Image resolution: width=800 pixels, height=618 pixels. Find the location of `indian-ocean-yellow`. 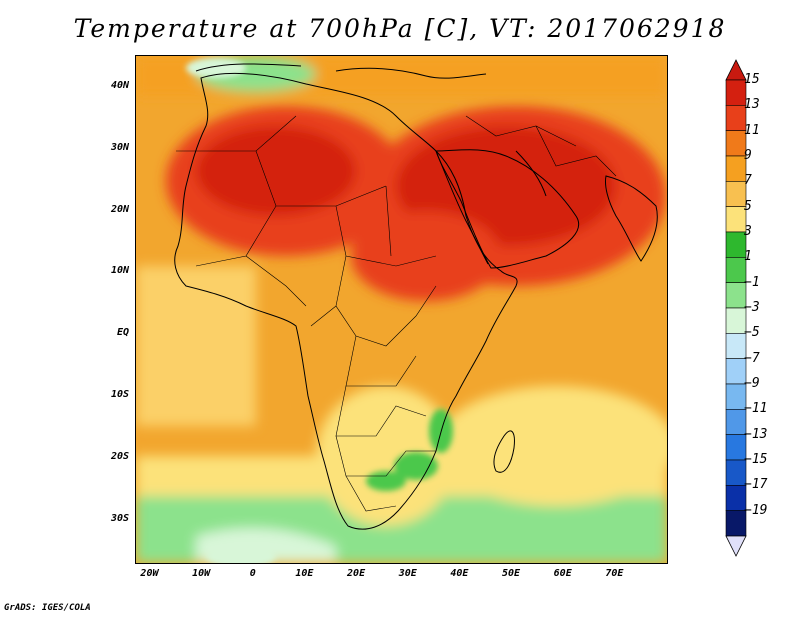

indian-ocean-yellow is located at coordinates (551, 446).